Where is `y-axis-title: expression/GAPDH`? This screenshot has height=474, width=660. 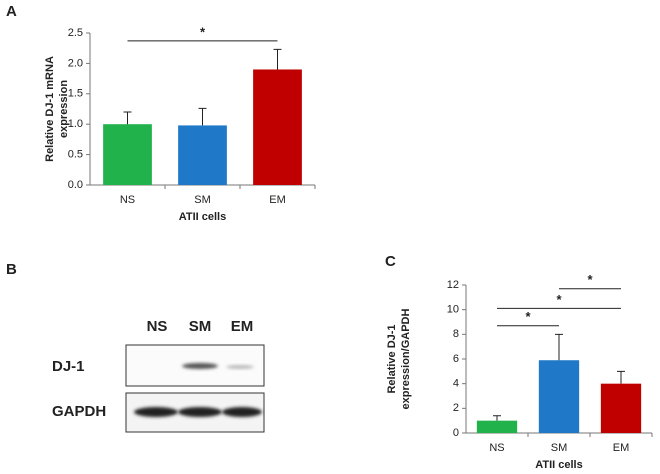 y-axis-title: expression/GAPDH is located at coordinates (406, 359).